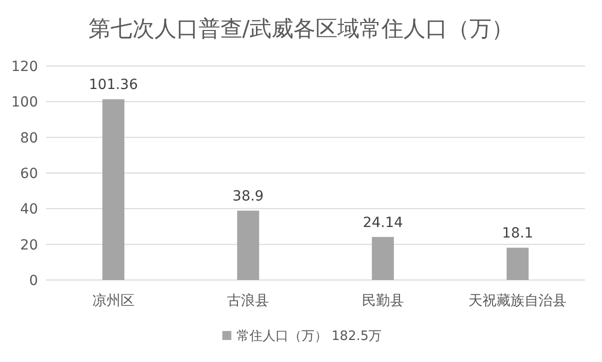  Describe the element at coordinates (248, 301) in the screenshot. I see `x-tick-label: 古浪县` at that location.